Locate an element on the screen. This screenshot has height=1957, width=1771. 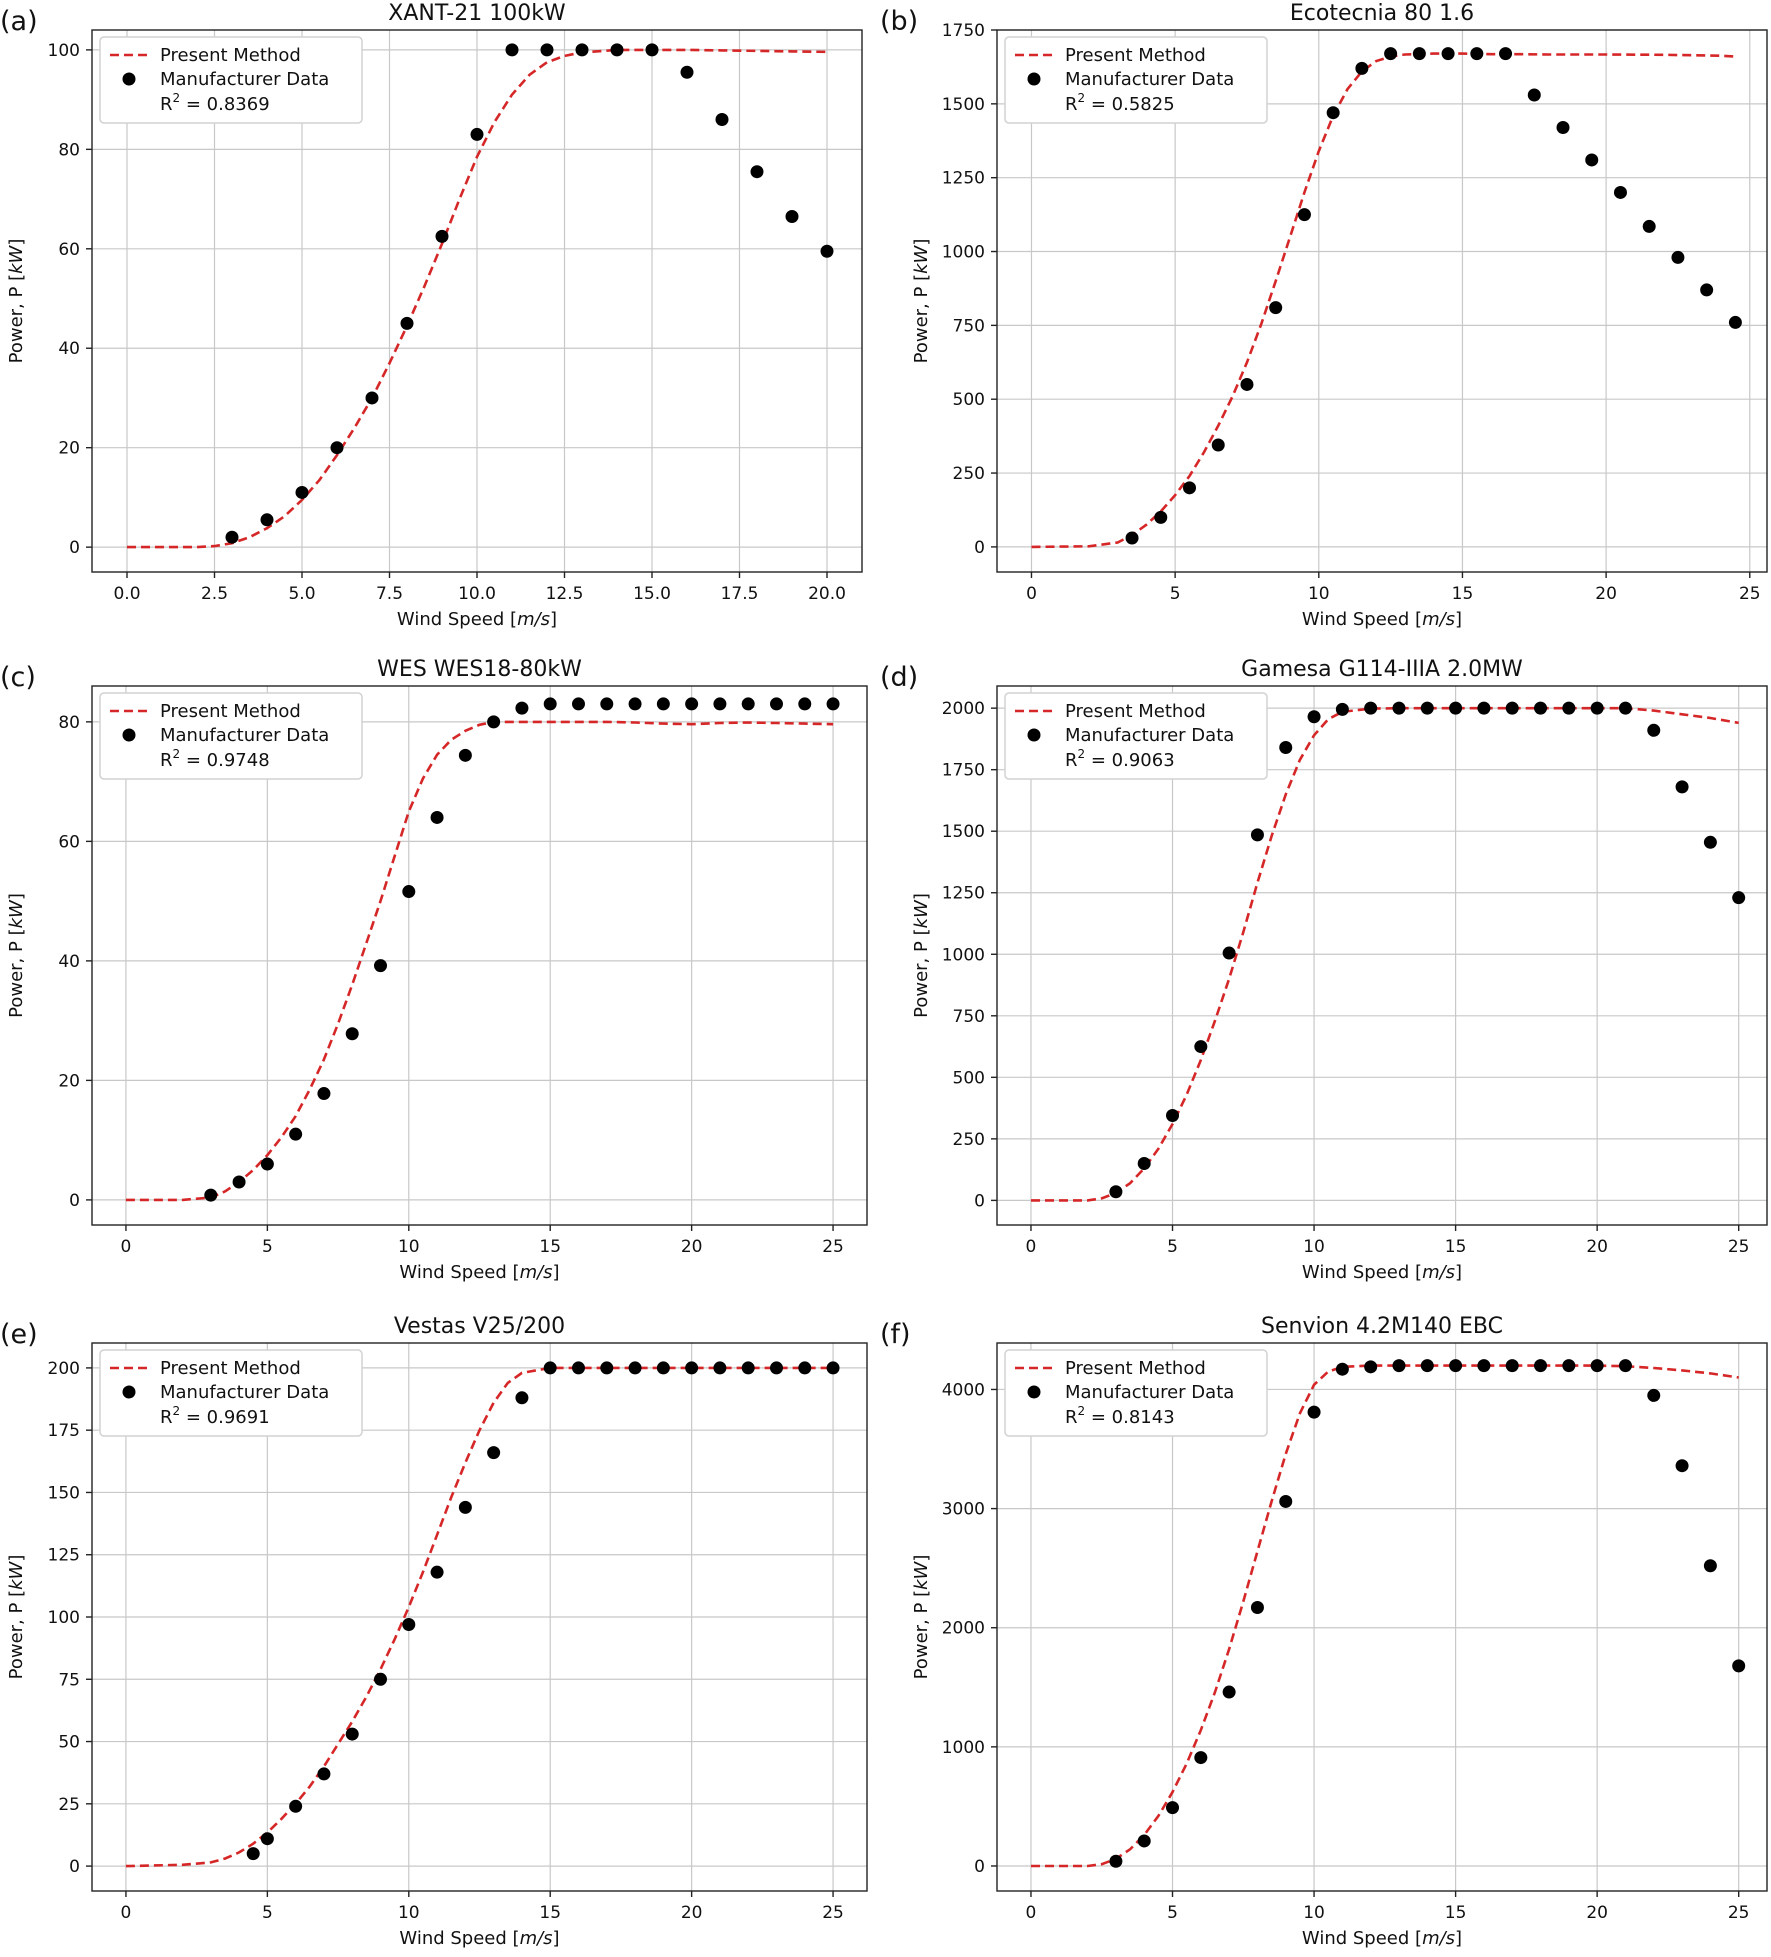
panel-label: (f) is located at coordinates (895, 1334).